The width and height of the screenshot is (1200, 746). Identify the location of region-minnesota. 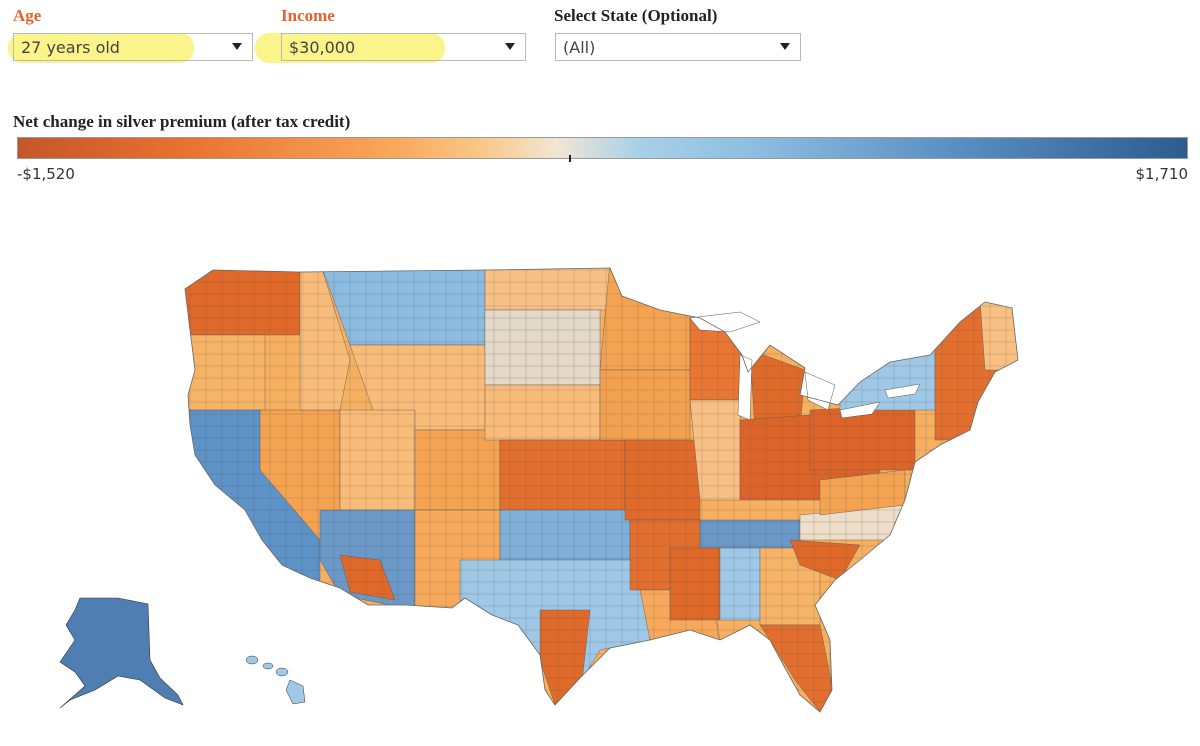
(645, 316).